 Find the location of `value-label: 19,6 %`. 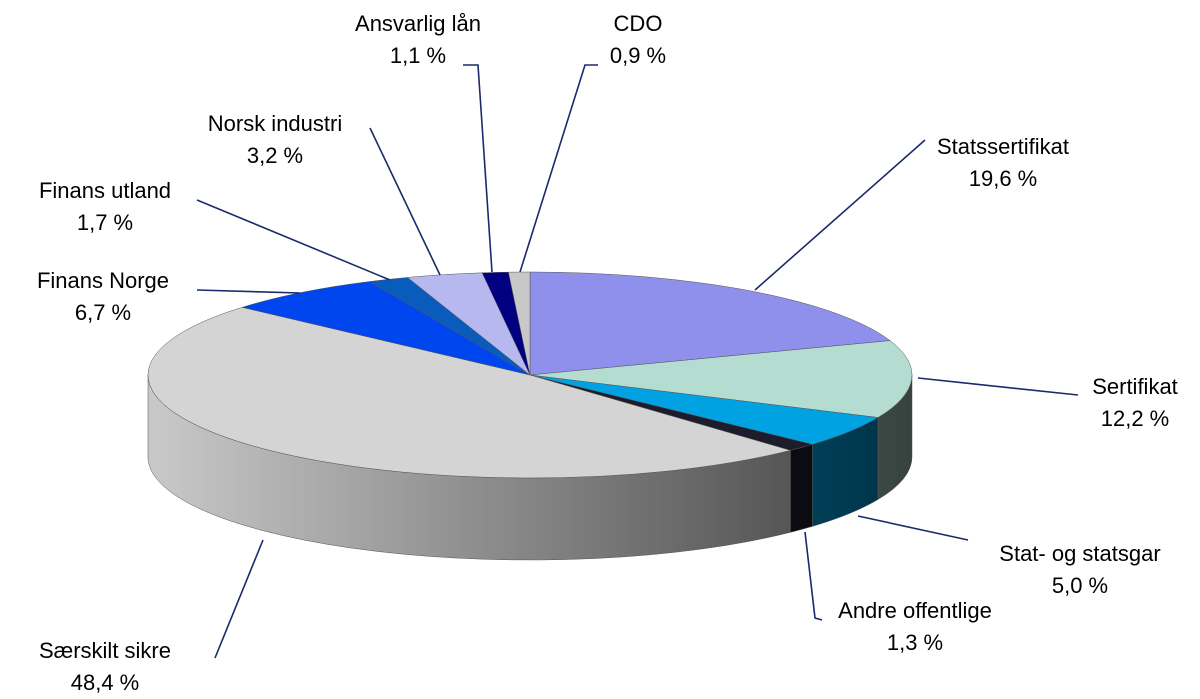

value-label: 19,6 % is located at coordinates (1003, 178).